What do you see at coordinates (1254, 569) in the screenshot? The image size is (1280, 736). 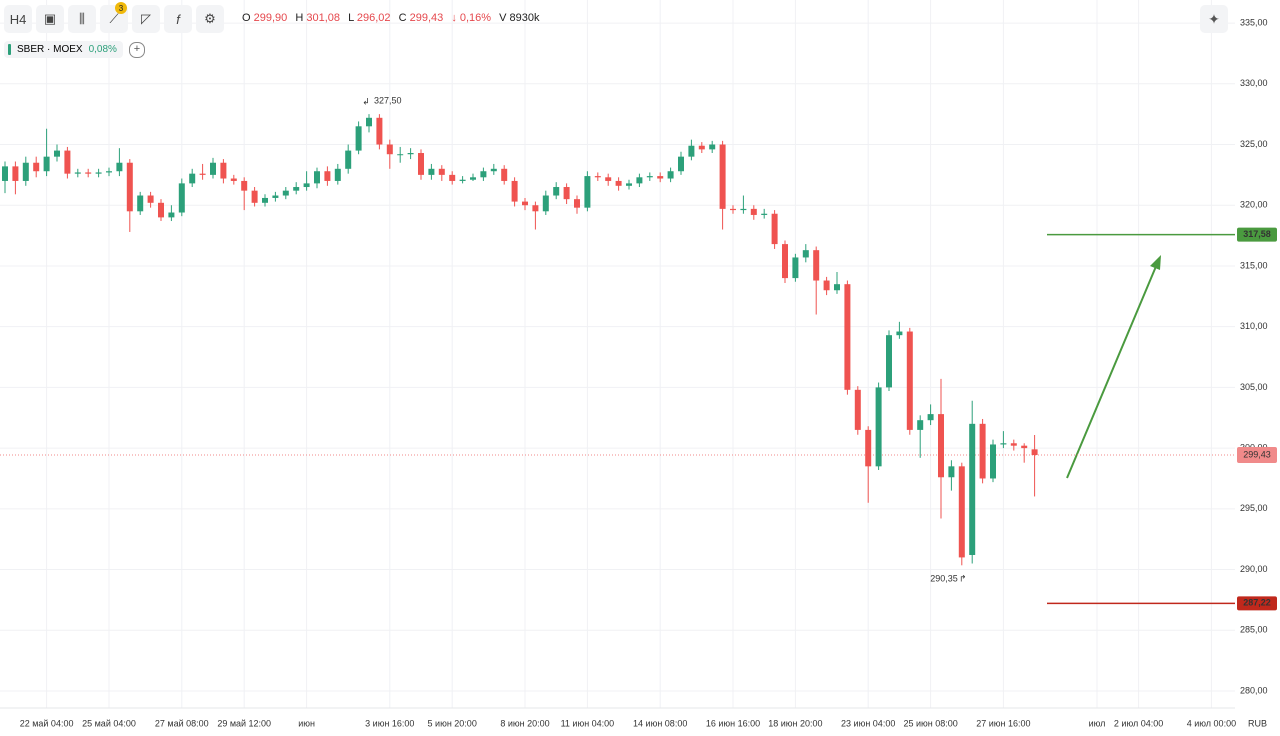 I see `y-tick-label: 290,00` at bounding box center [1254, 569].